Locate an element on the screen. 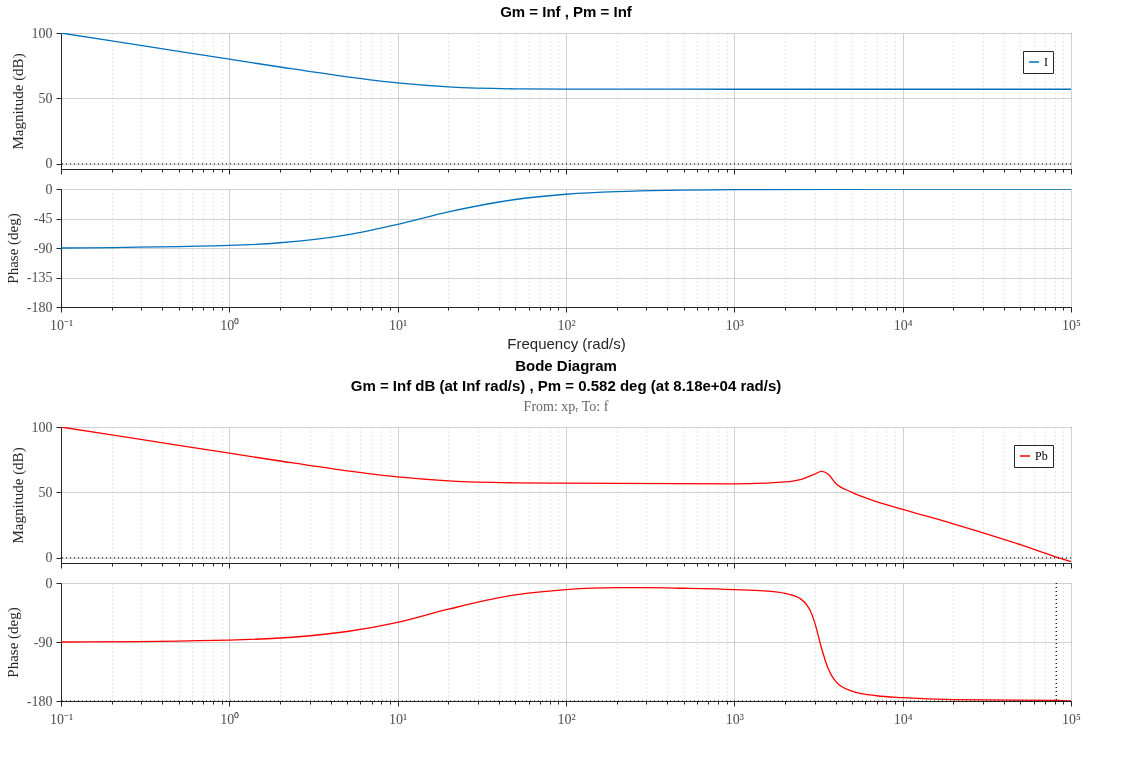 The height and width of the screenshot is (767, 1127). chart-title: Bode Diagram is located at coordinates (566, 365).